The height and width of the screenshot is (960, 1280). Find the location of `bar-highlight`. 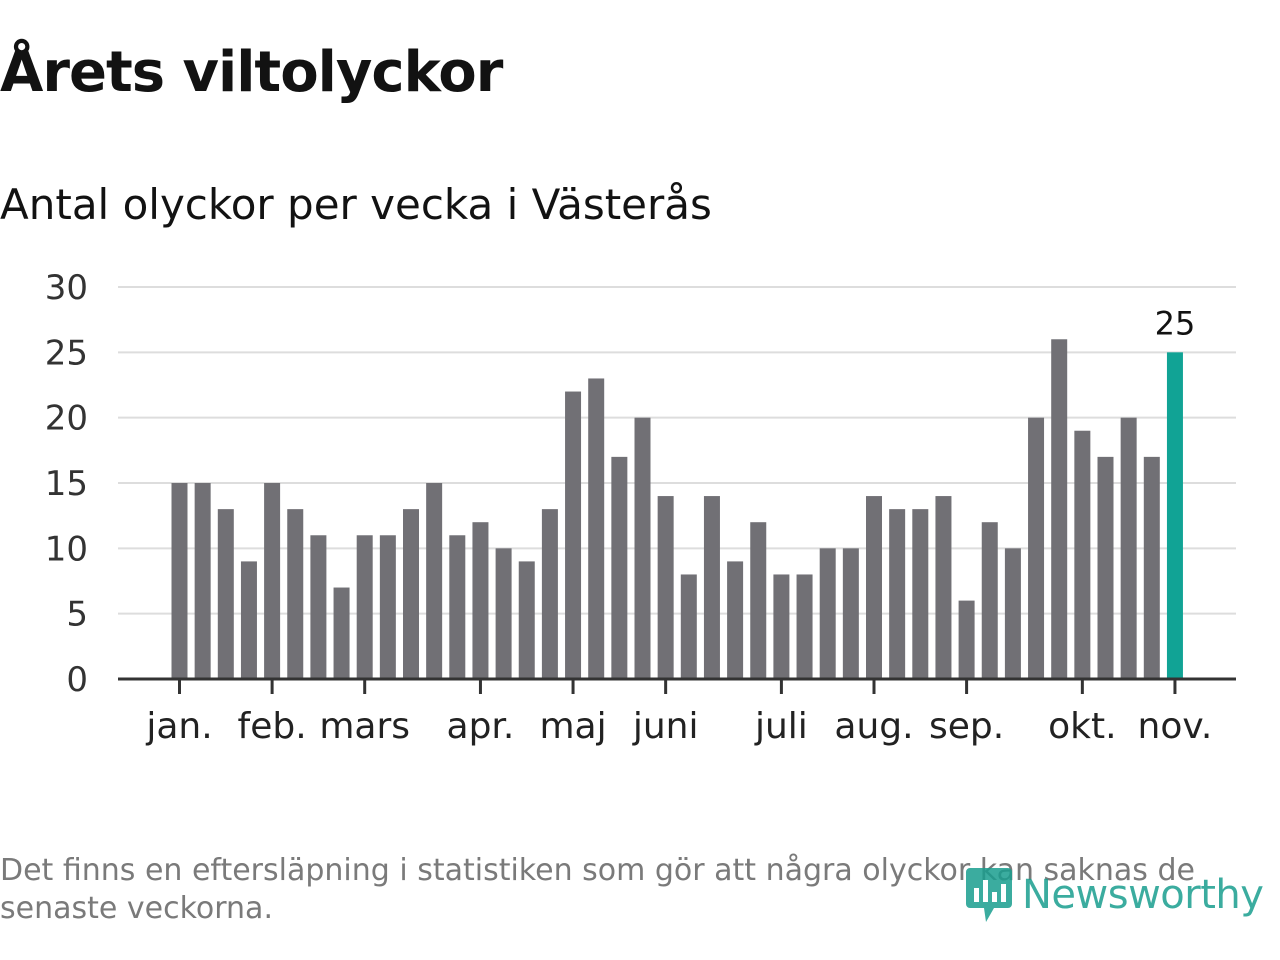

bar-highlight is located at coordinates (1174, 515).